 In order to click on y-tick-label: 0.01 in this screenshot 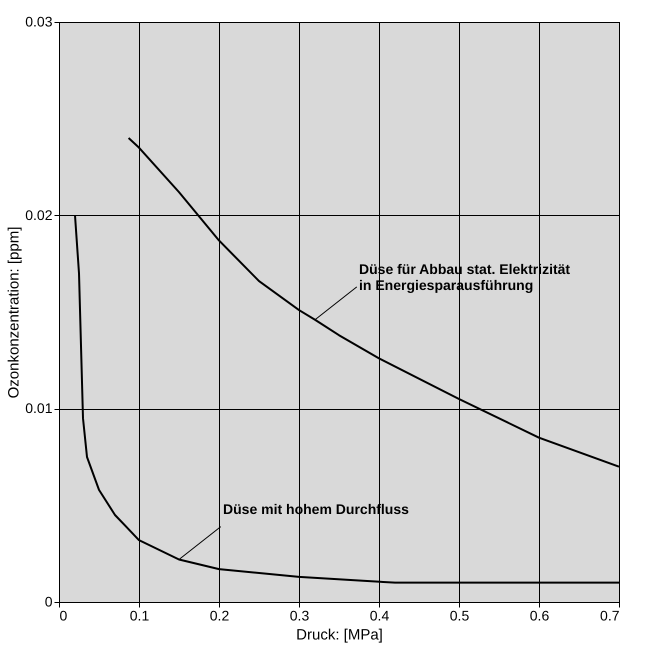, I will do `click(39, 408)`.